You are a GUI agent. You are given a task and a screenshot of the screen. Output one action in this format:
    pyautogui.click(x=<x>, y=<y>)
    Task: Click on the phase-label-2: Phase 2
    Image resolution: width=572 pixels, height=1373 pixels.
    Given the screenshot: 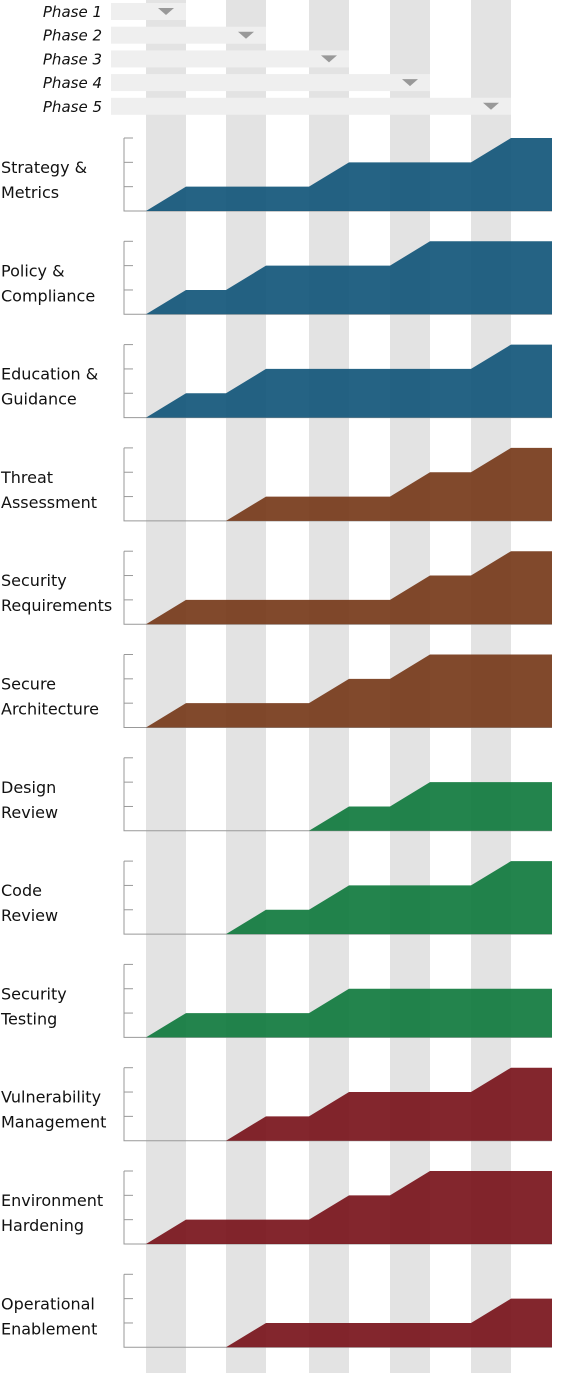 What is the action you would take?
    pyautogui.click(x=72, y=36)
    